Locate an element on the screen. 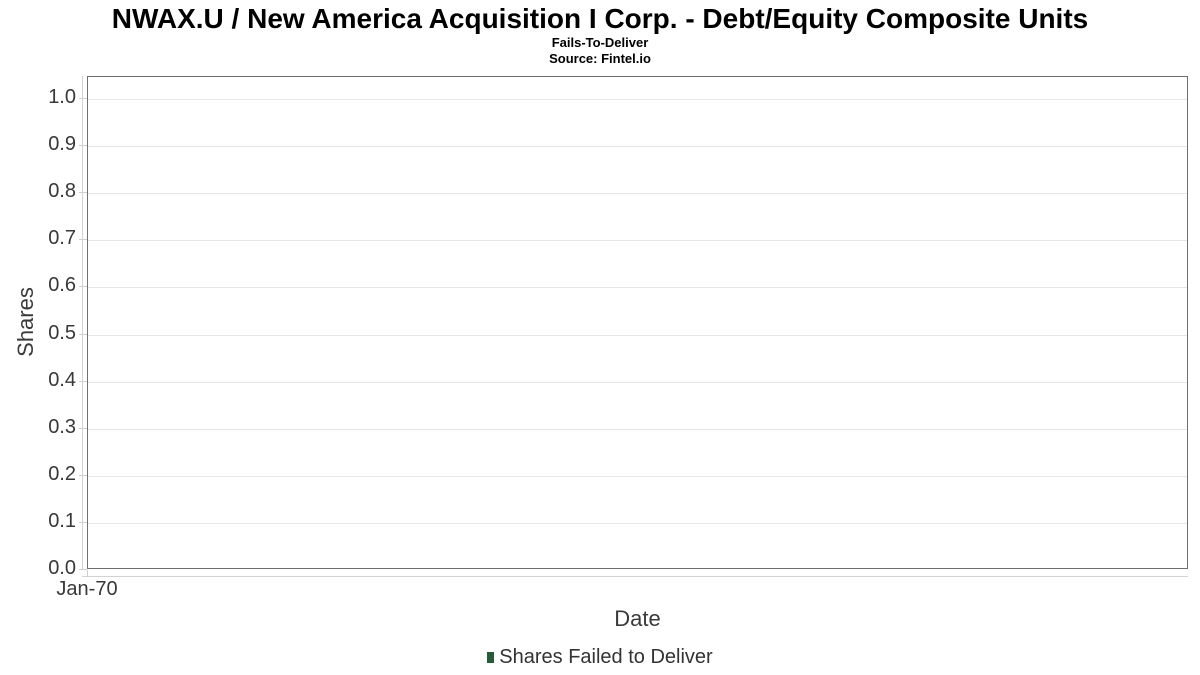 The image size is (1200, 675). x-axis-line is located at coordinates (635, 576).